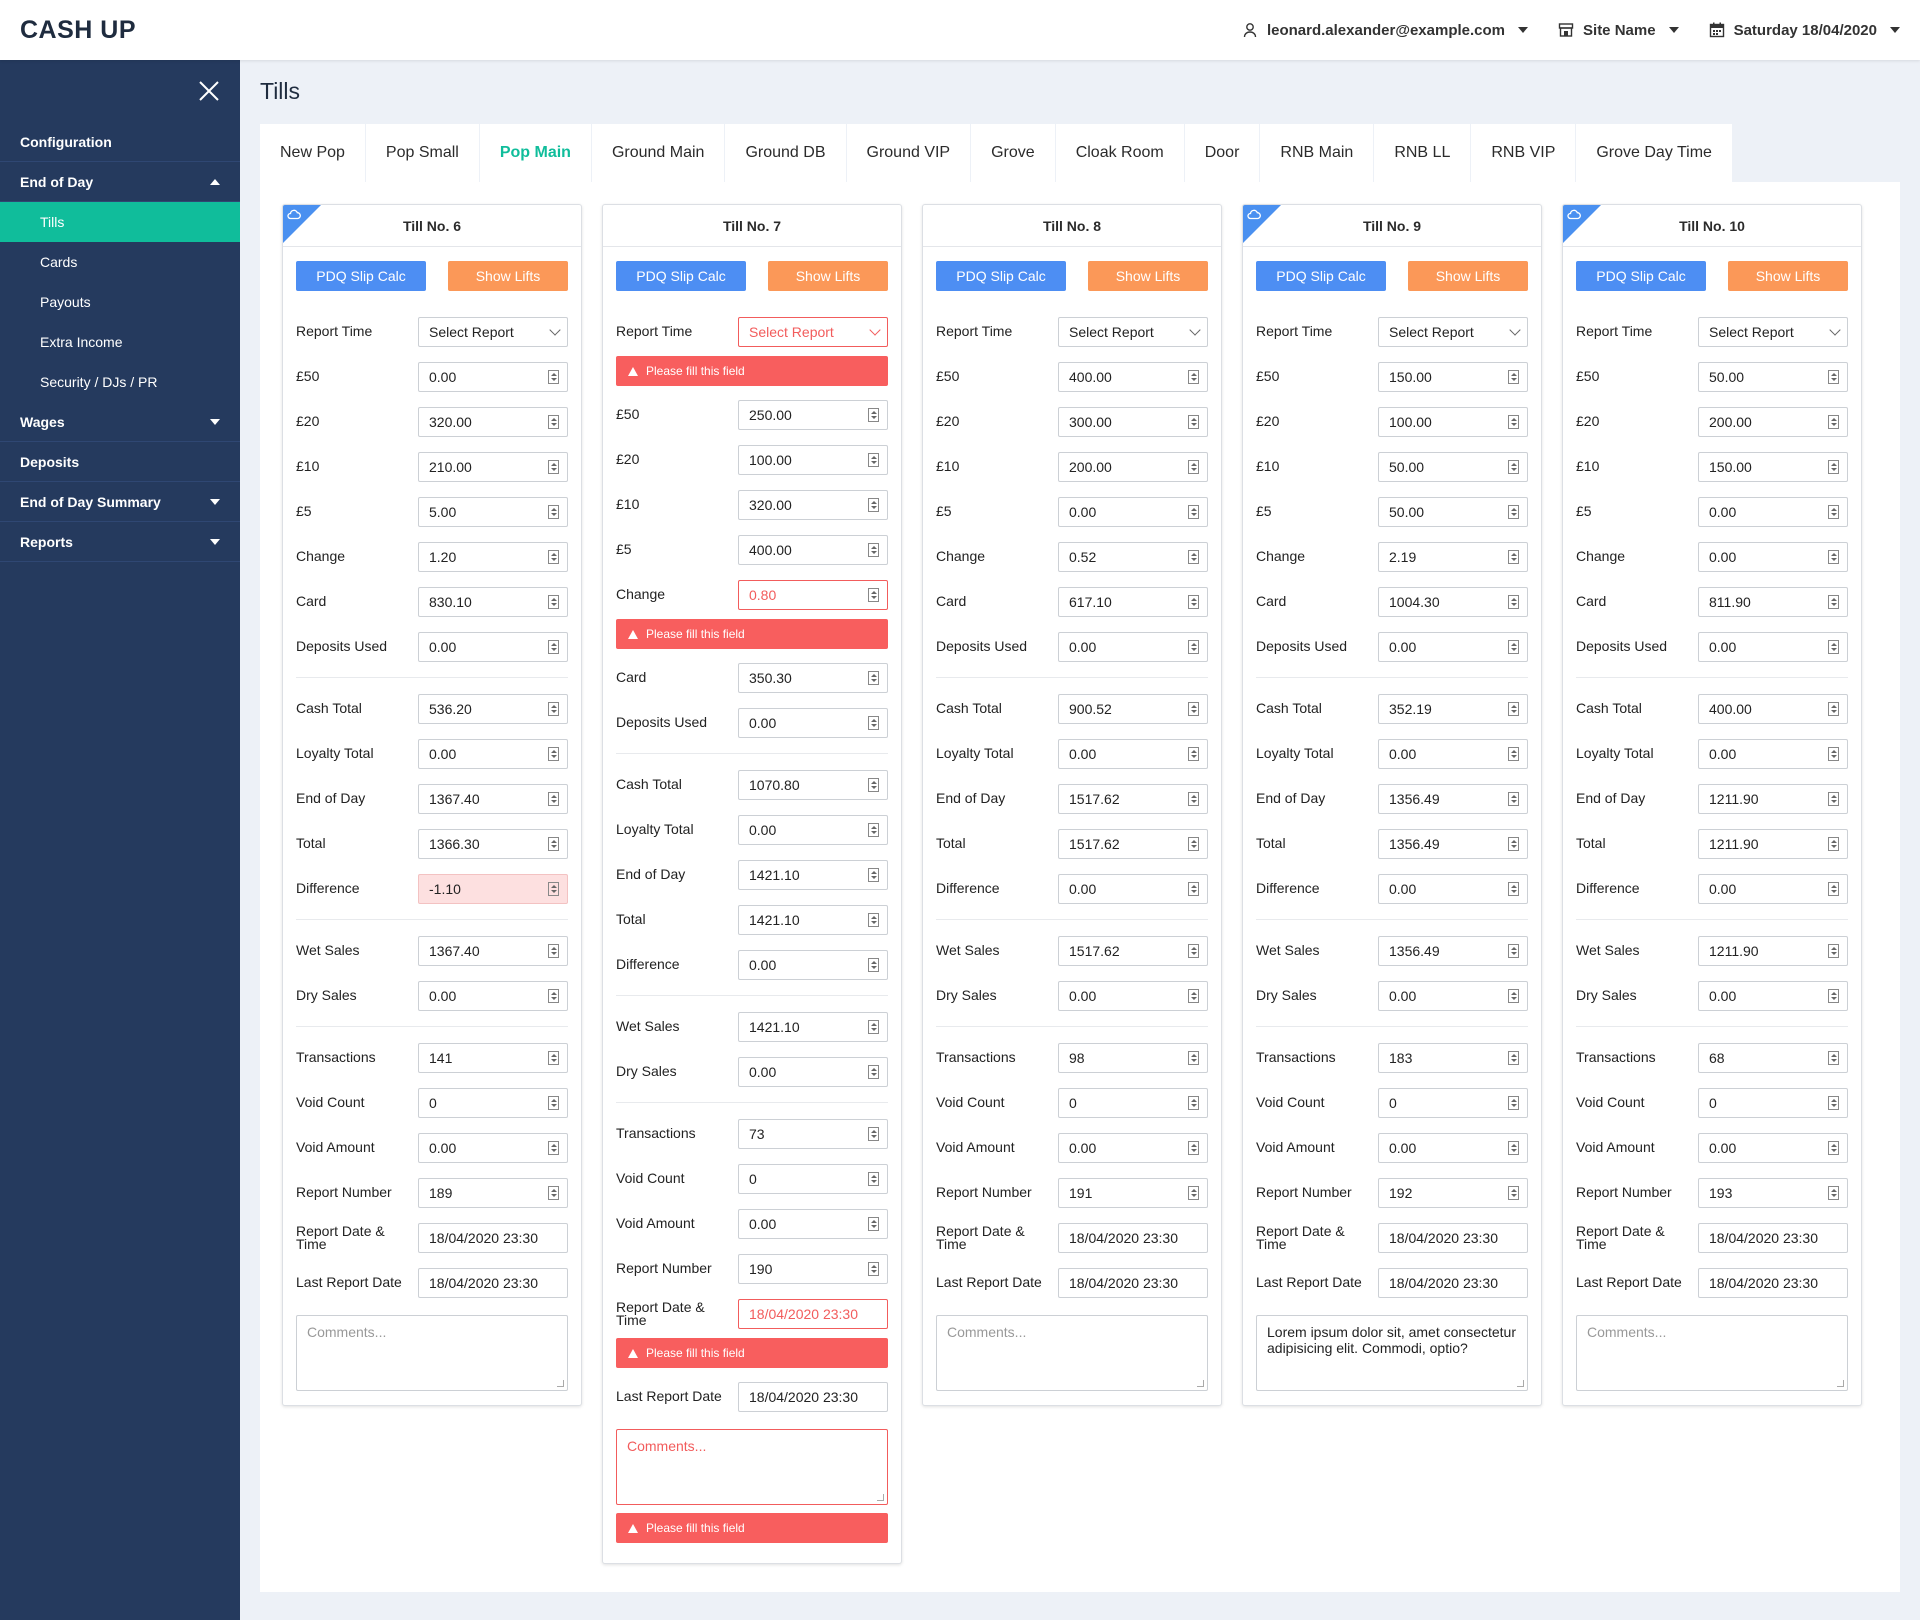  What do you see at coordinates (1773, 556) in the screenshot?
I see `change-input: 0.00` at bounding box center [1773, 556].